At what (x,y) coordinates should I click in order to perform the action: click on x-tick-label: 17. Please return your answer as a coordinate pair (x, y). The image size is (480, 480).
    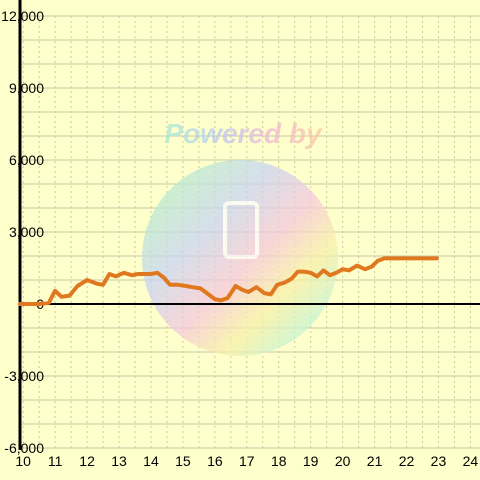
    Looking at the image, I should click on (247, 461).